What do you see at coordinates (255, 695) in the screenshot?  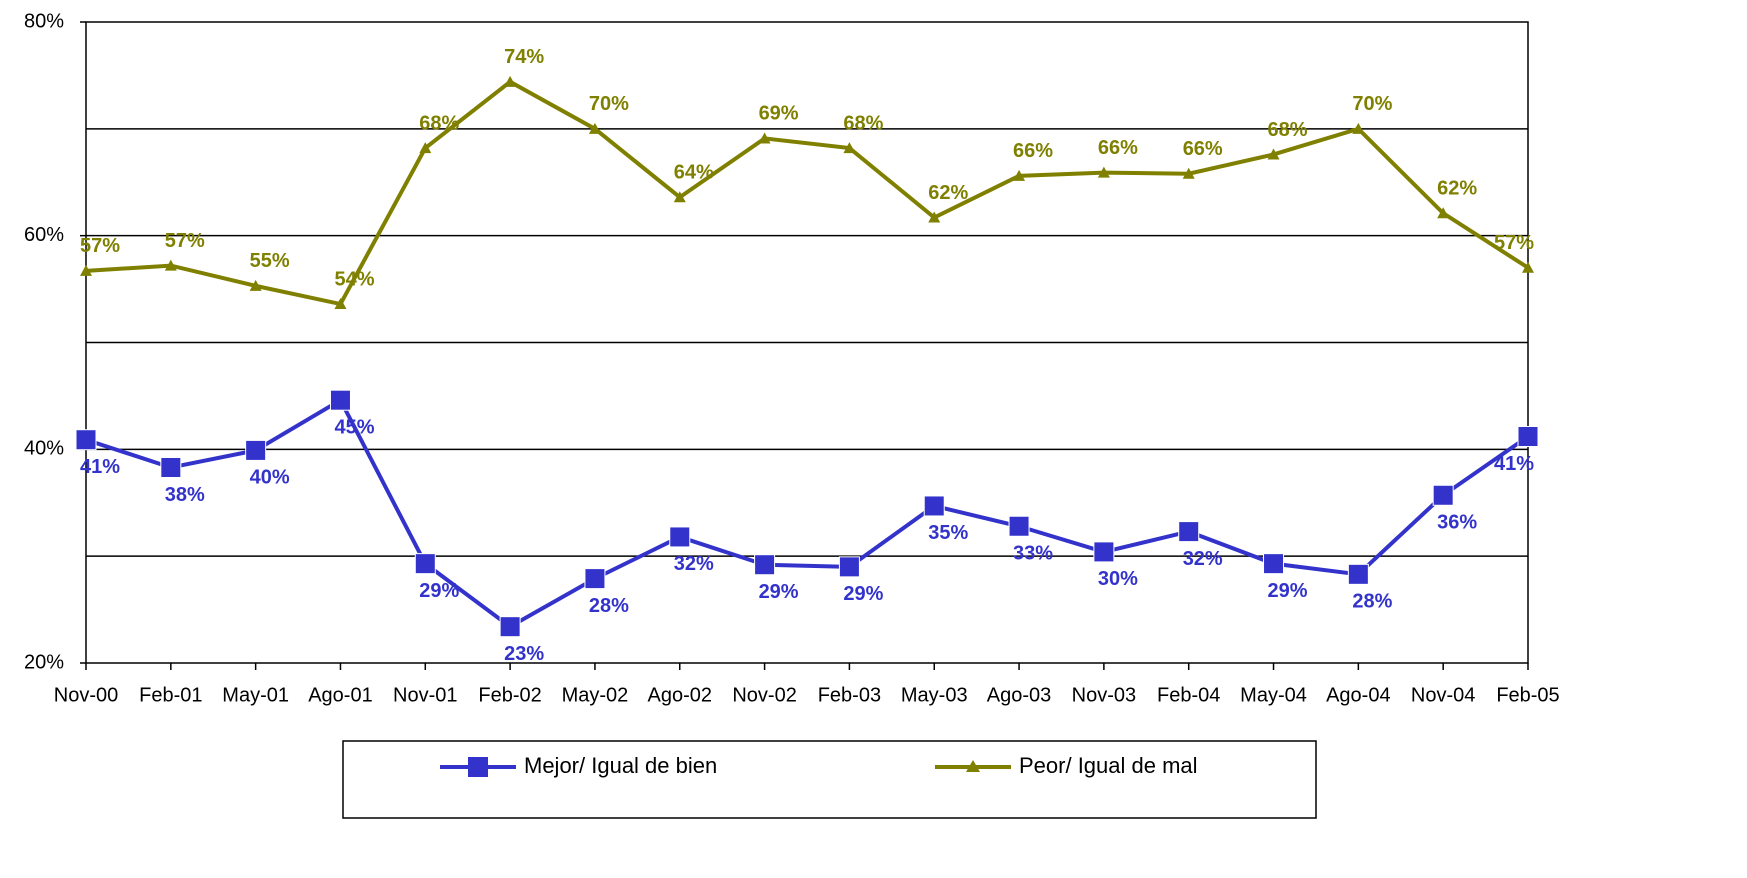 I see `x-tick-label: May-01` at bounding box center [255, 695].